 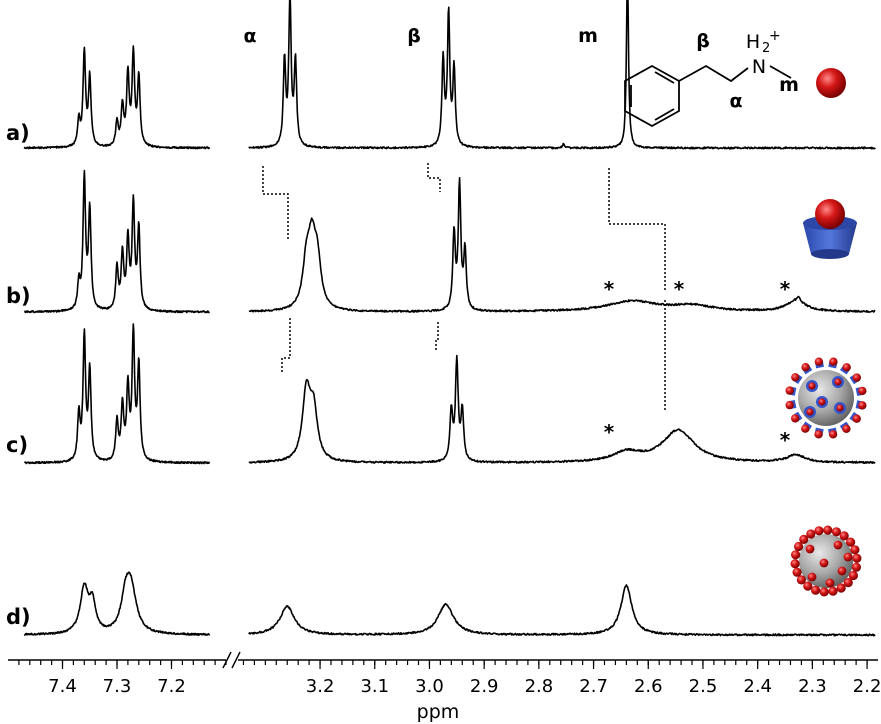 I want to click on structure-label-beta: β, so click(x=703, y=41).